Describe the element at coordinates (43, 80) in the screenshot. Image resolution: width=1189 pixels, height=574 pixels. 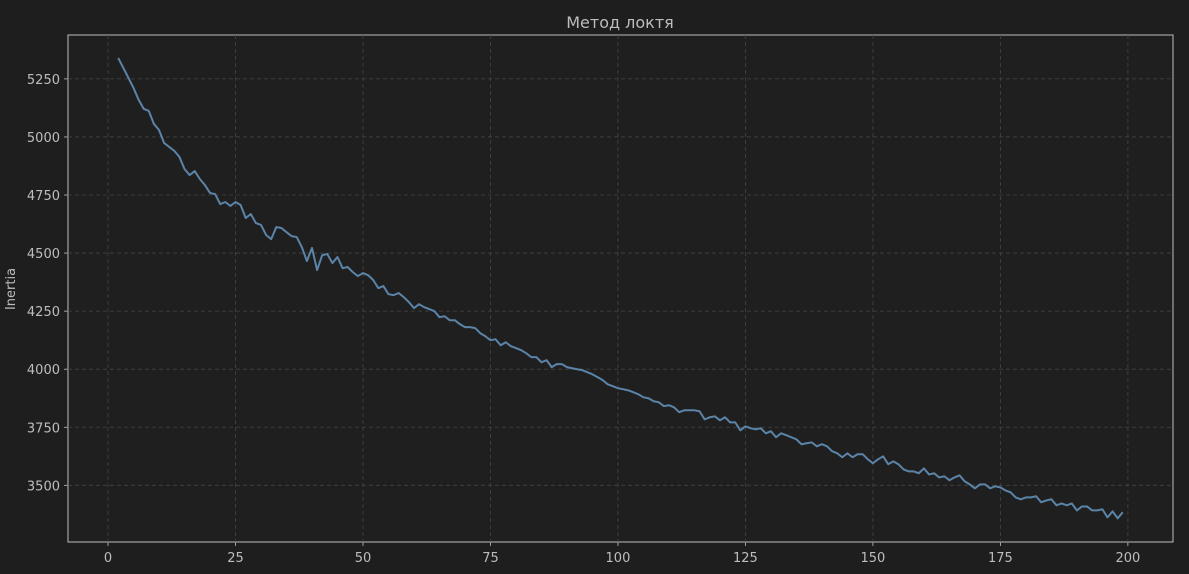
I see `y-tick-label: 5250` at that location.